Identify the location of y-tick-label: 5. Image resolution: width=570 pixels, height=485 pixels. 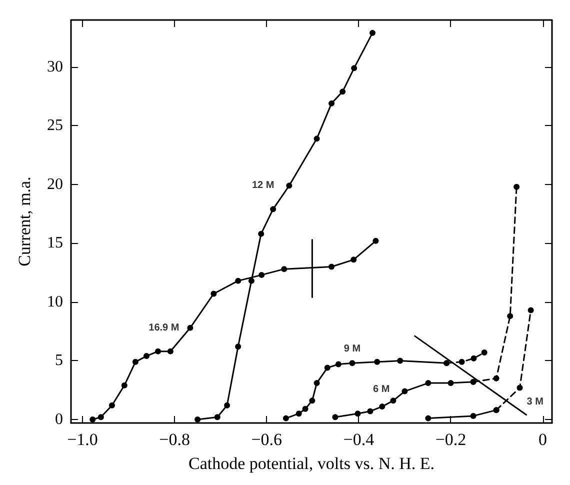
(59, 361).